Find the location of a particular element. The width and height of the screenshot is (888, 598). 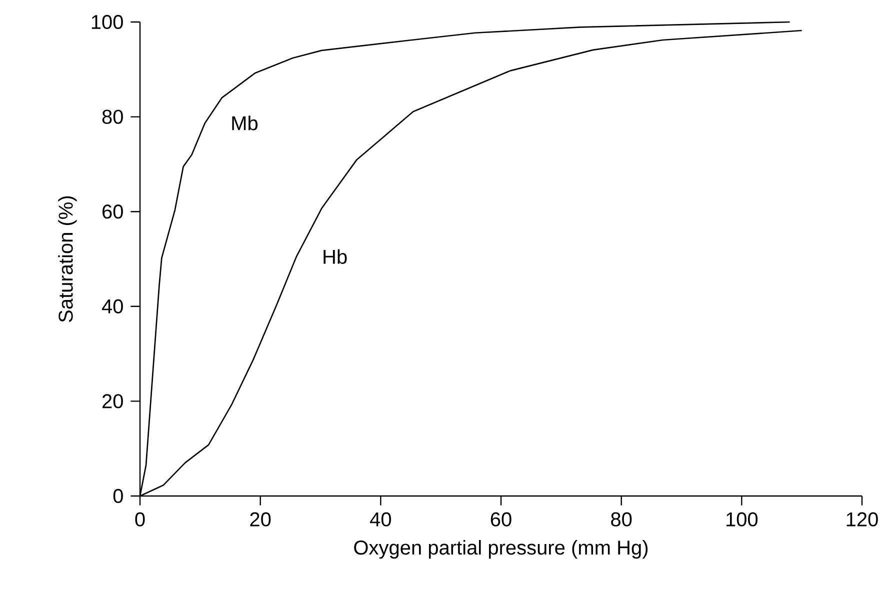

y-axis-title: Saturation (%) is located at coordinates (67, 259).